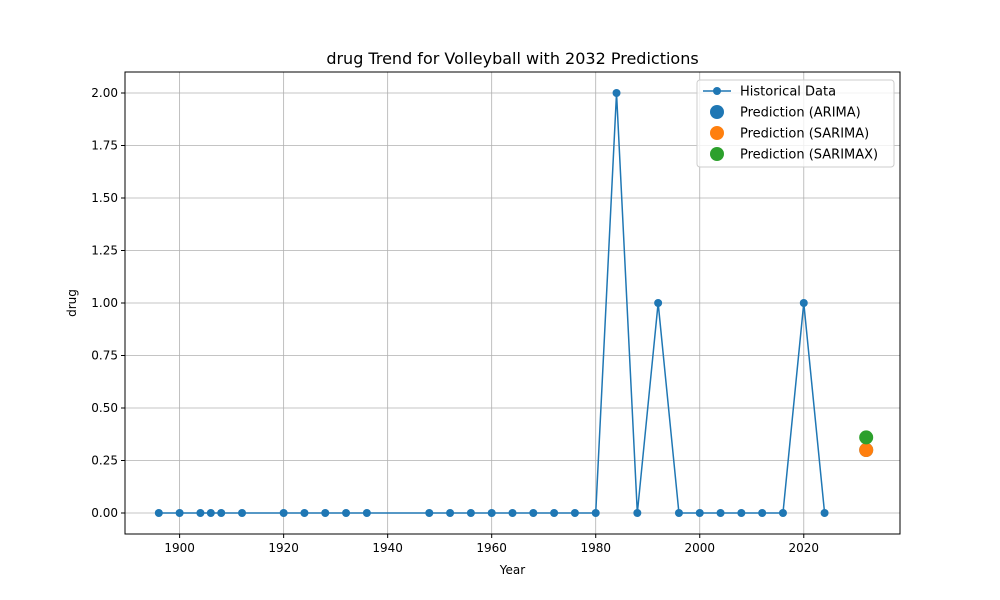 This screenshot has height=600, width=1000. I want to click on y-axis: 0.00 0.25 0.50 0.75 1.00 1.25 1.50 1.75 2.00, so click(108, 303).